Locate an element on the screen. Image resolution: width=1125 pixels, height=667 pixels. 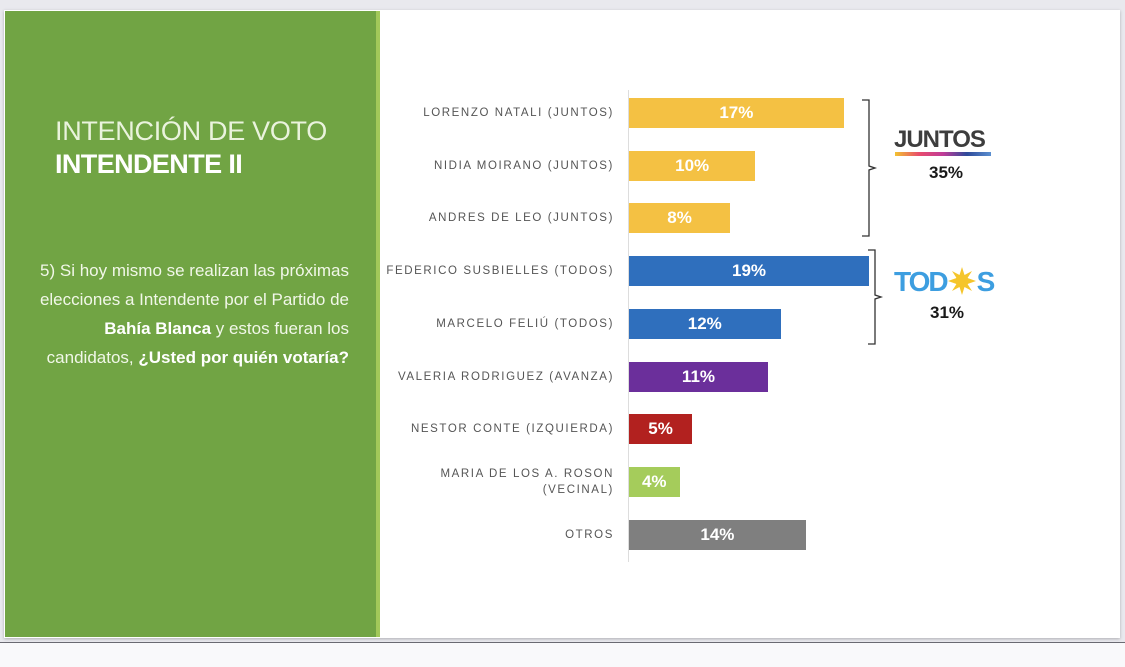
bottom-bar is located at coordinates (562, 654).